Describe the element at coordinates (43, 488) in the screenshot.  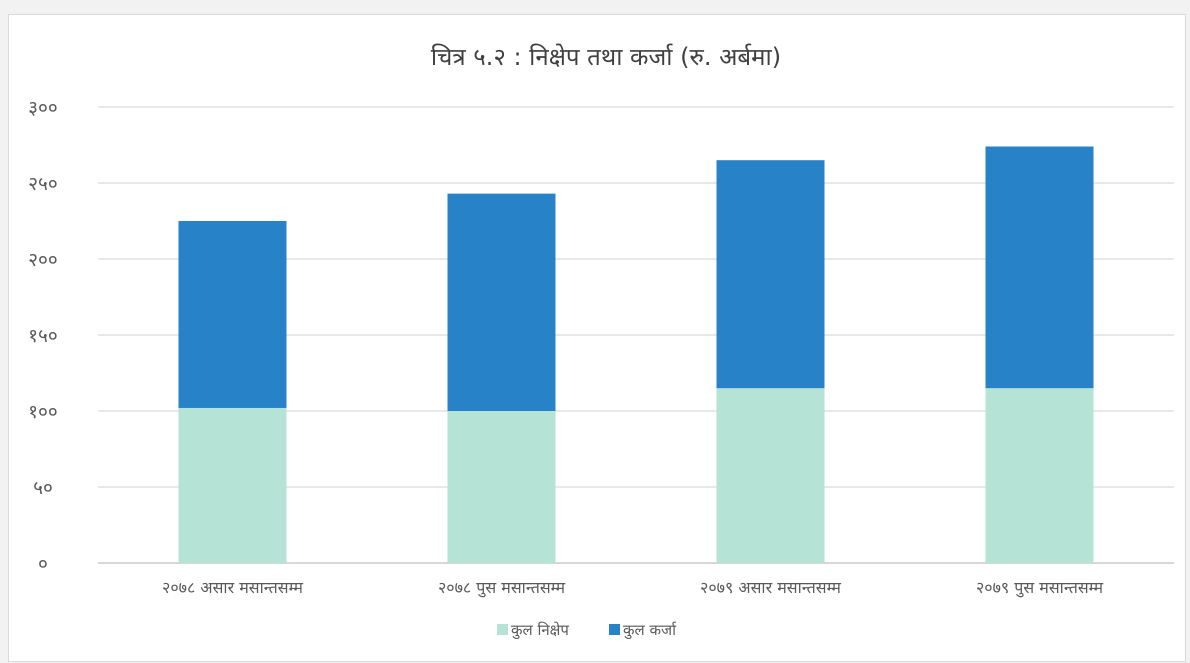
I see `y-tick-label: ५०` at that location.